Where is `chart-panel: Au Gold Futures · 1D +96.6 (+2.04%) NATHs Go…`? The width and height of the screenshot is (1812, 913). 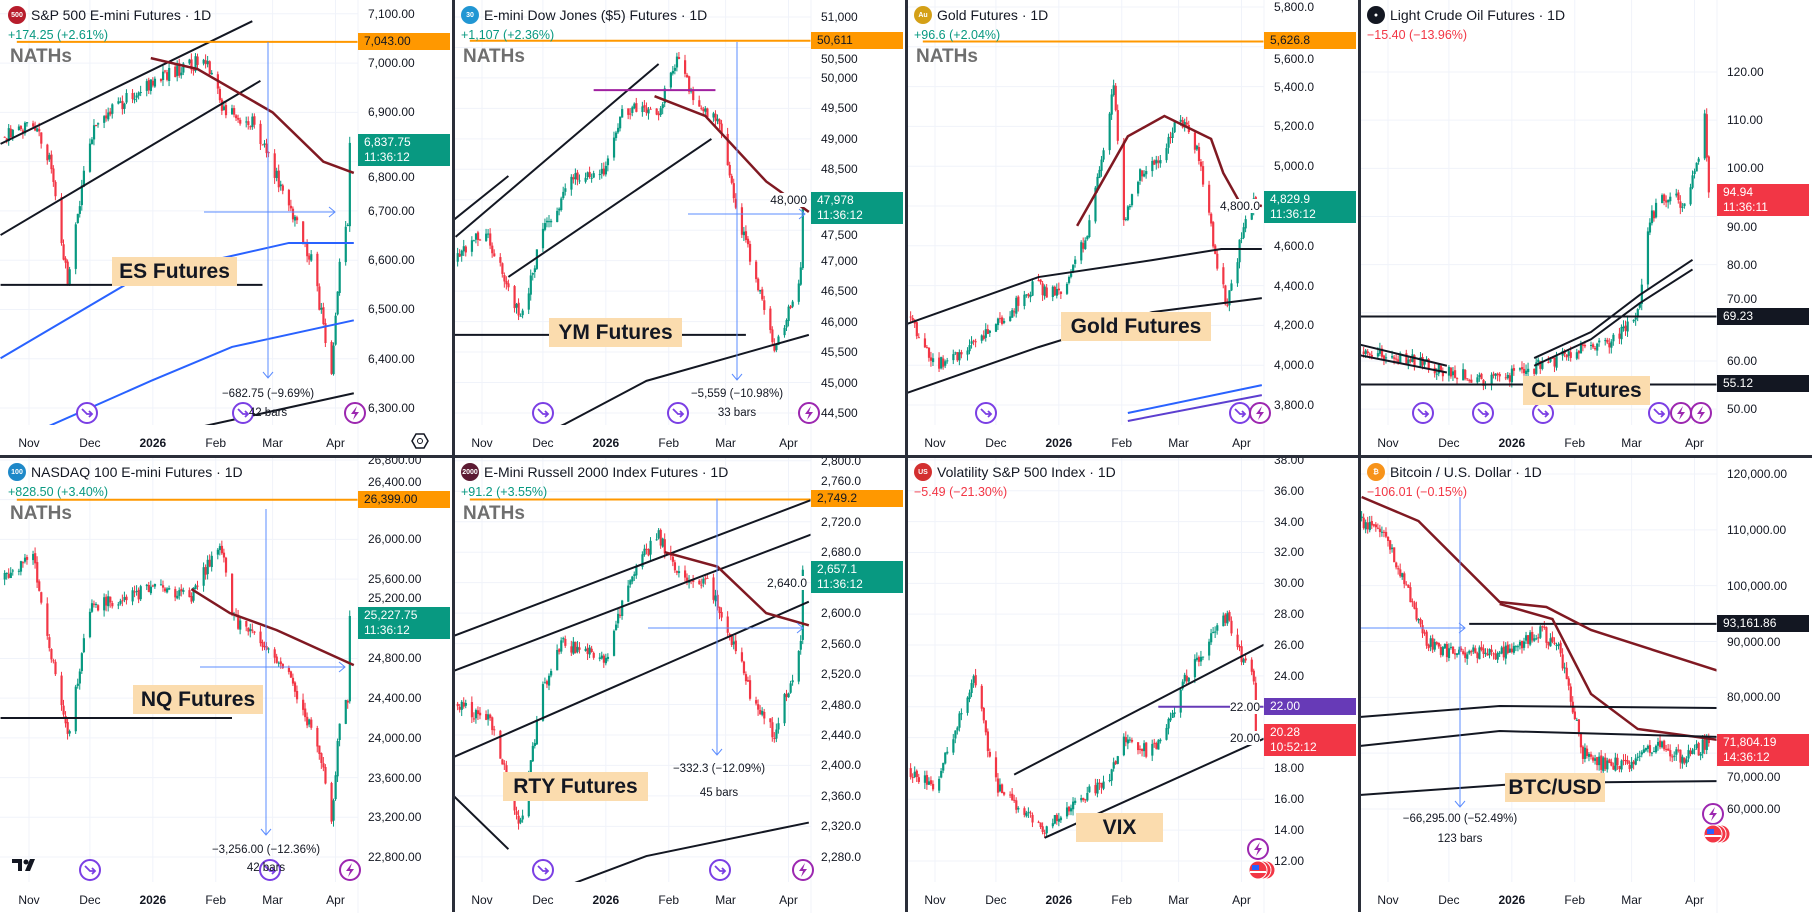 chart-panel: Au Gold Futures · 1D +96.6 (+2.04%) NATHs Go… is located at coordinates (1132, 228).